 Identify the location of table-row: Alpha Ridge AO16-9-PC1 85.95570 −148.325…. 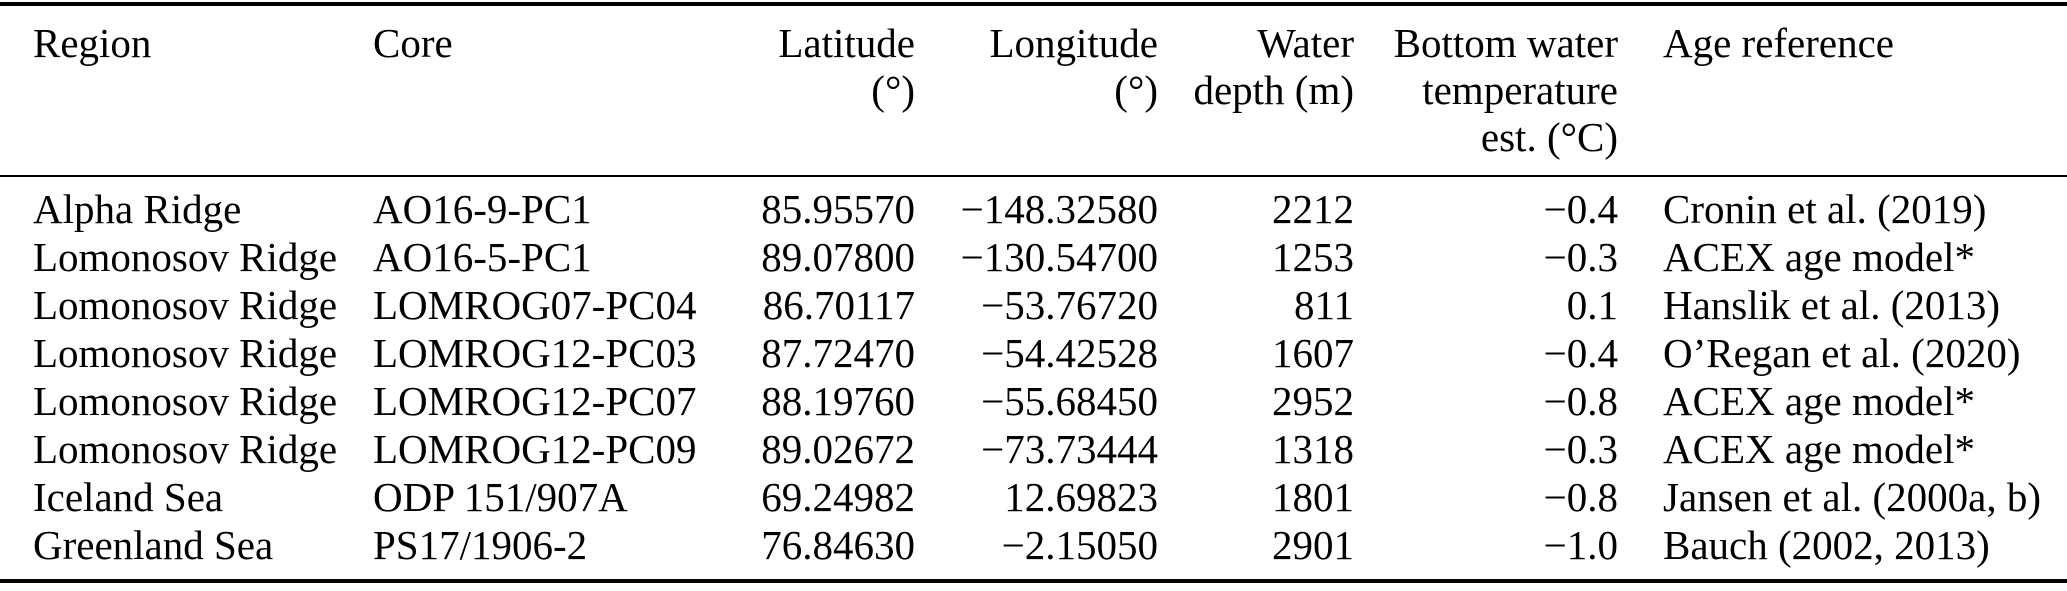
(1033, 204).